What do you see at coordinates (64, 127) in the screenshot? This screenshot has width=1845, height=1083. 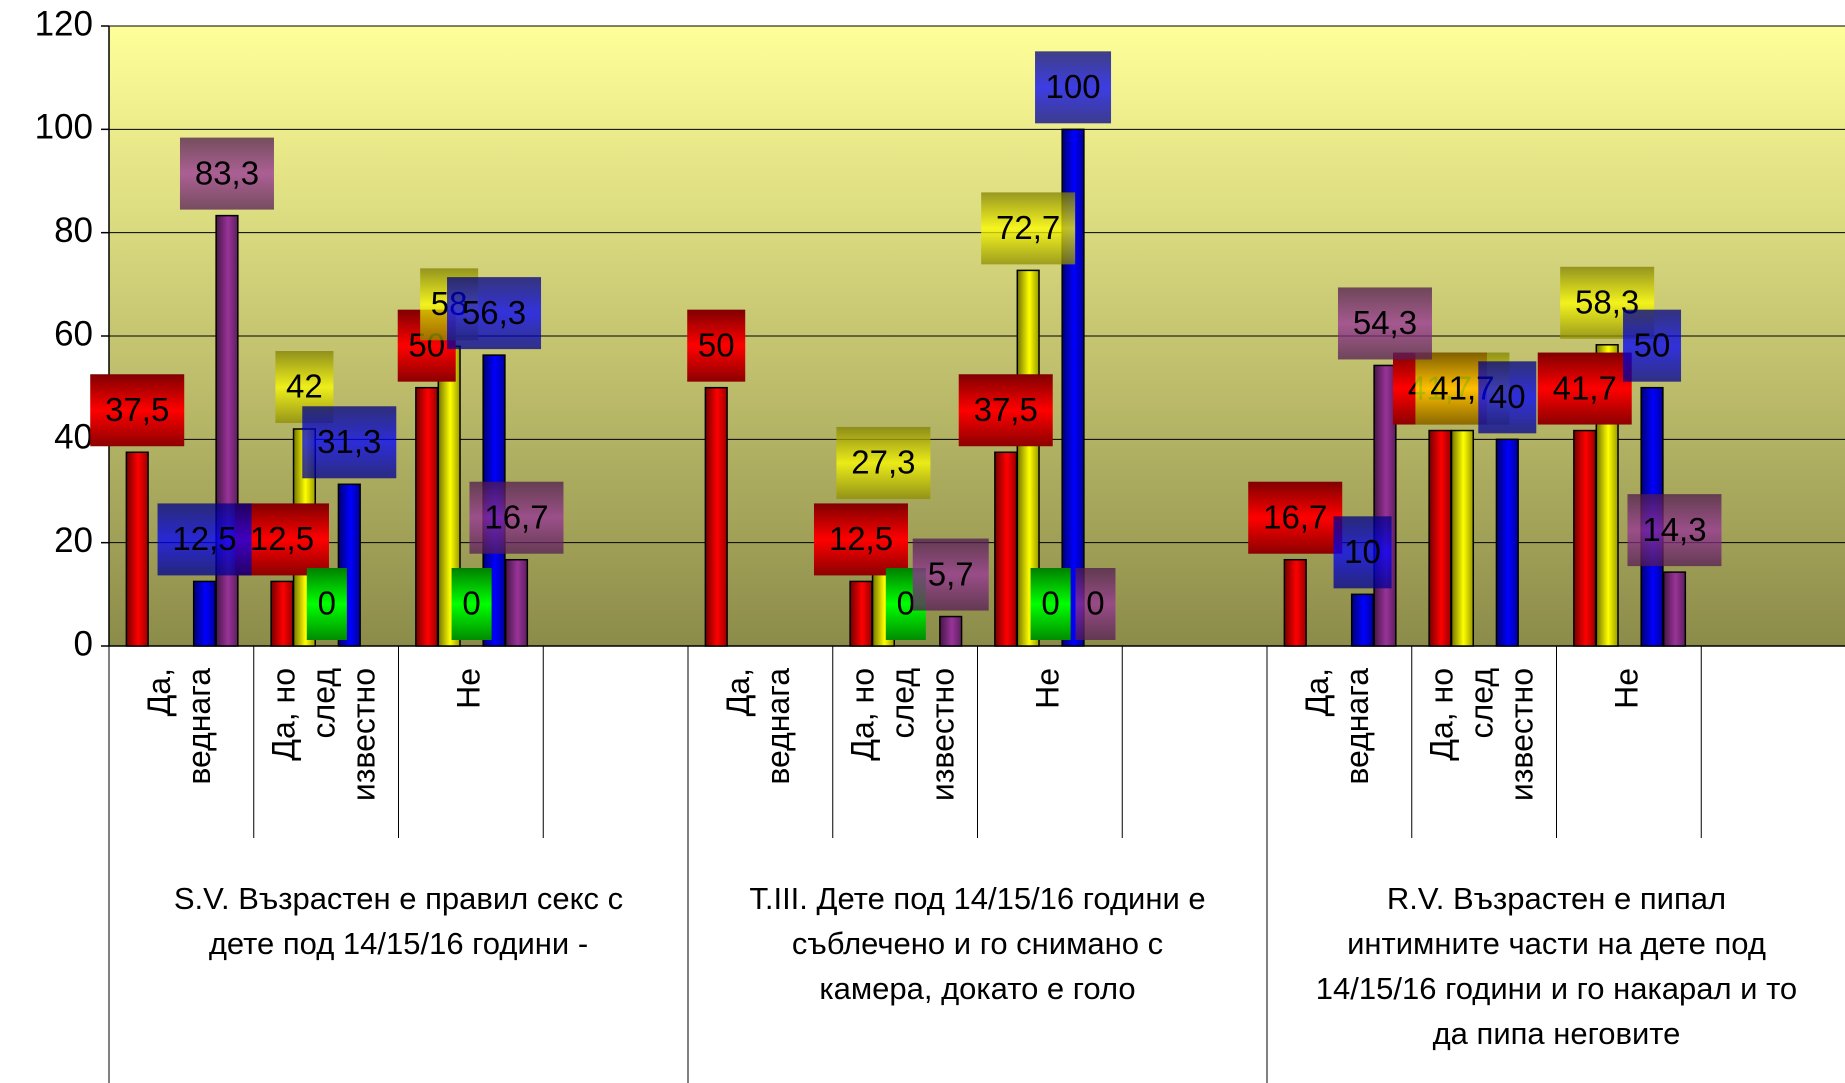 I see `y-tick-label: 100` at bounding box center [64, 127].